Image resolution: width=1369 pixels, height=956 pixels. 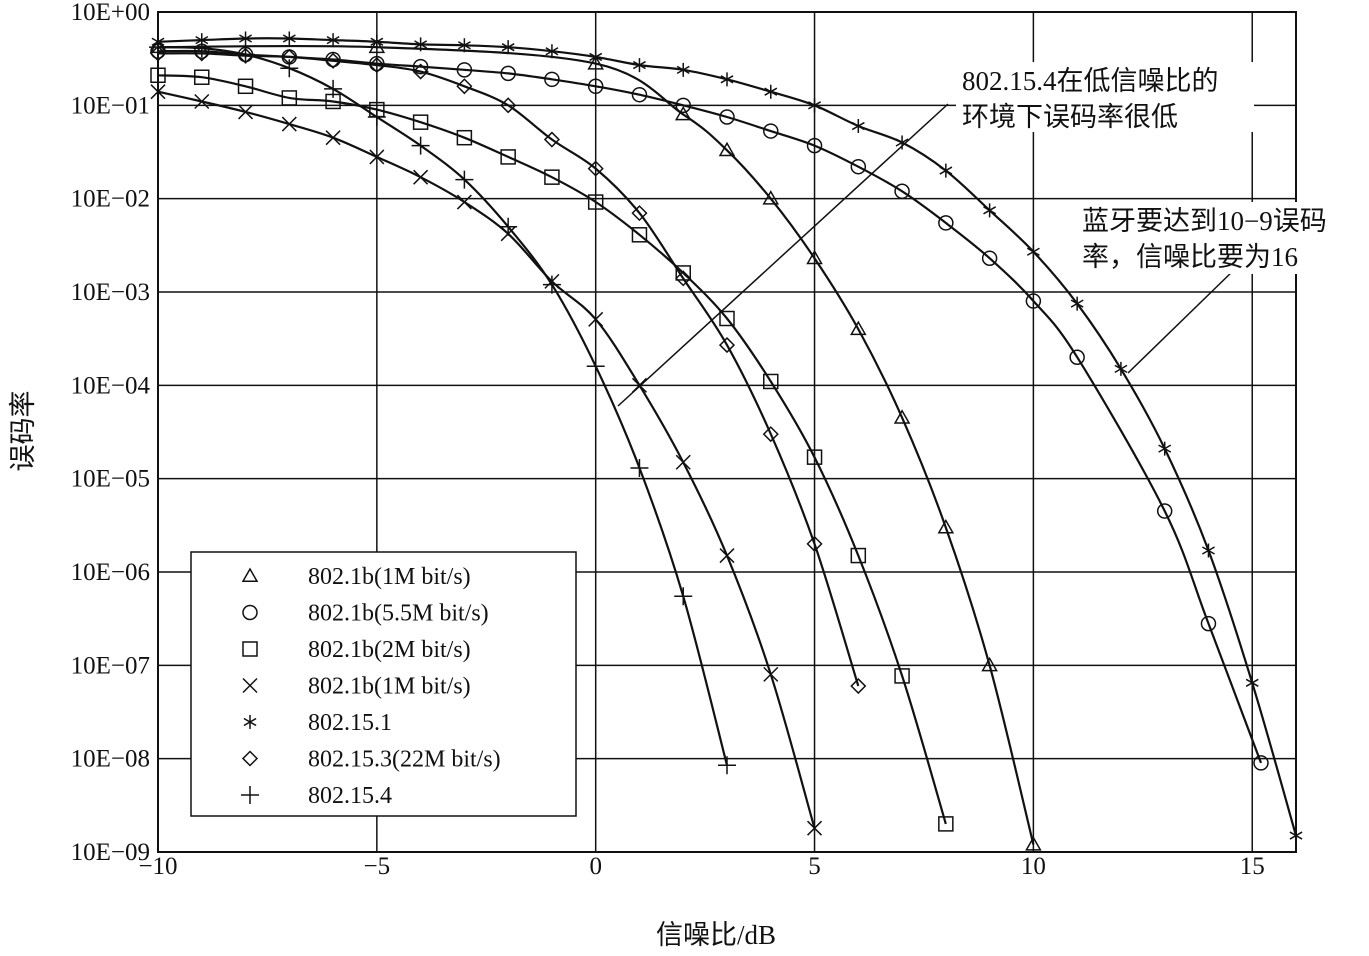 I want to click on annotation-leader-bluetooth, so click(x=1182, y=320).